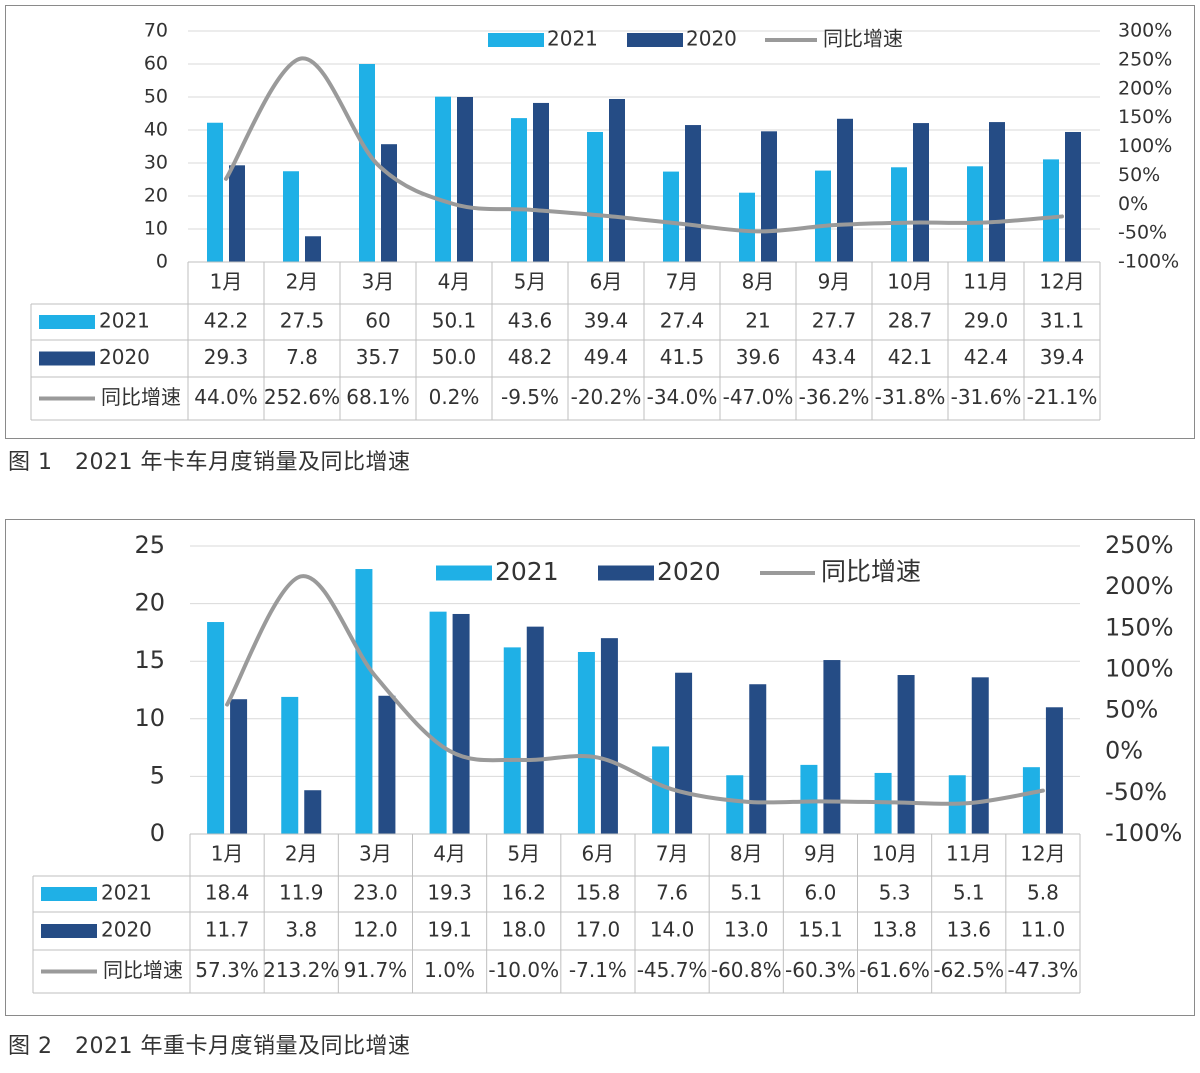 This screenshot has height=1073, width=1200. Describe the element at coordinates (143, 970) in the screenshot. I see `table-row-header: 同比增速` at that location.